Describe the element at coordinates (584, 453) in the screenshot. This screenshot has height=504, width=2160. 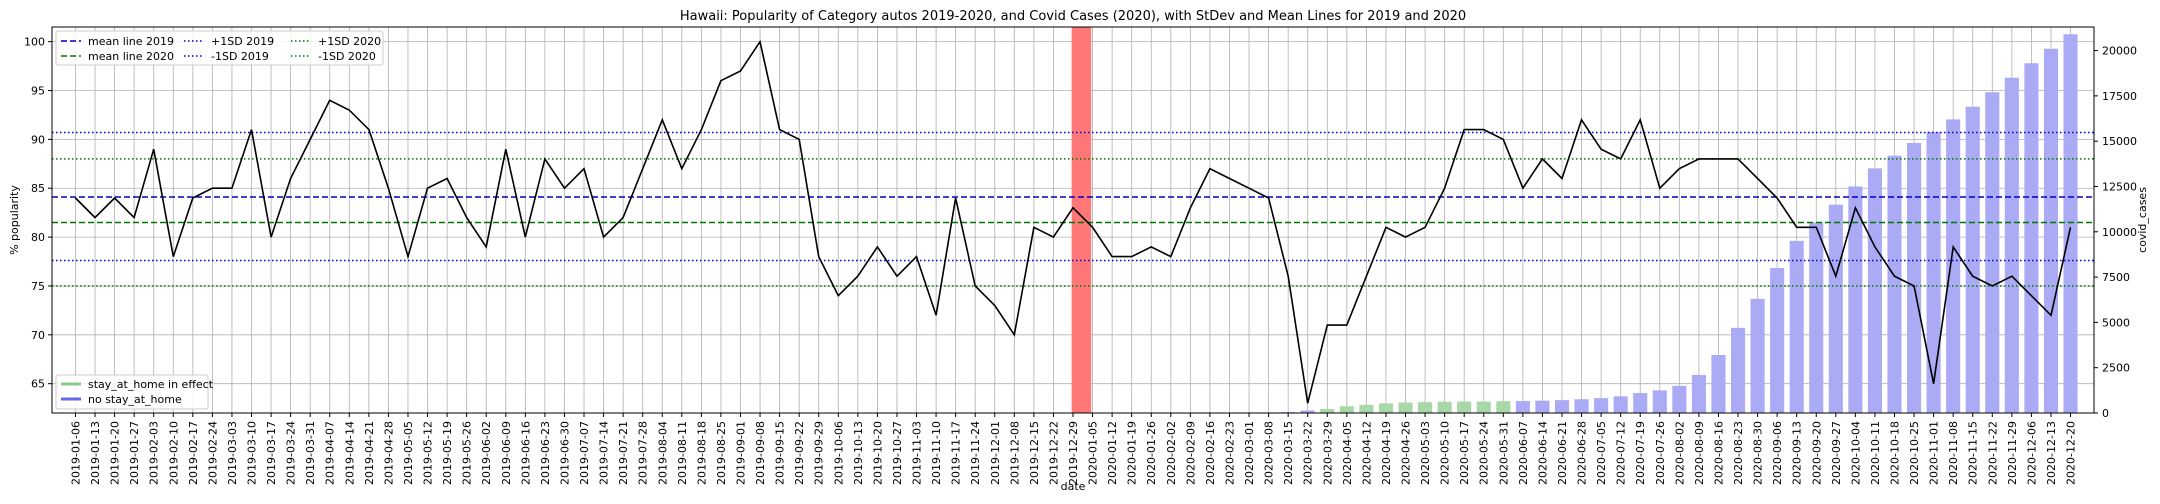
I see `x-tick-label: 2019-07-07` at that location.